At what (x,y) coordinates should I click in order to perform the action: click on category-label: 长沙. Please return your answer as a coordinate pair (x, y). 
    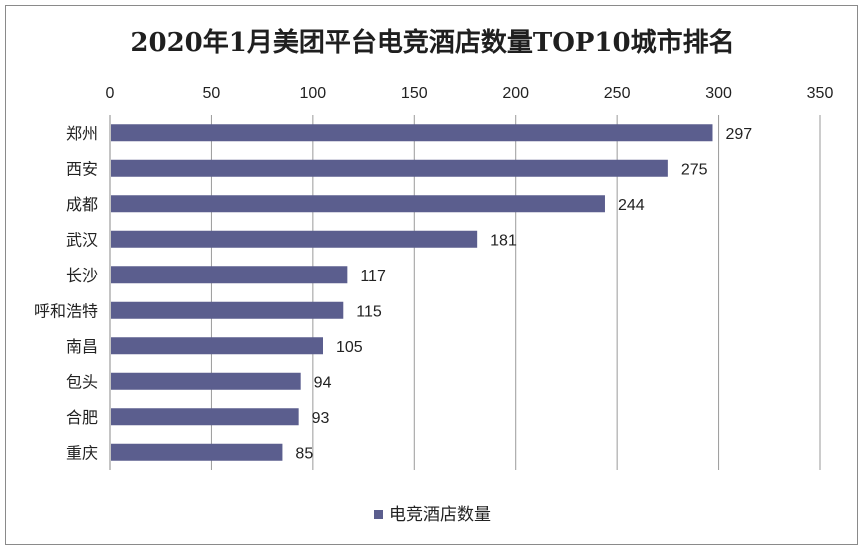
    Looking at the image, I should click on (82, 275).